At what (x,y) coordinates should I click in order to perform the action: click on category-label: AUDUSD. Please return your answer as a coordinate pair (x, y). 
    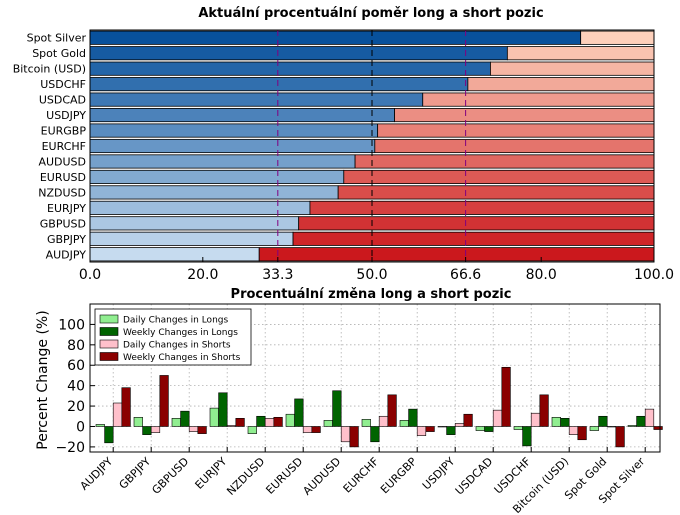
    Looking at the image, I should click on (62, 161).